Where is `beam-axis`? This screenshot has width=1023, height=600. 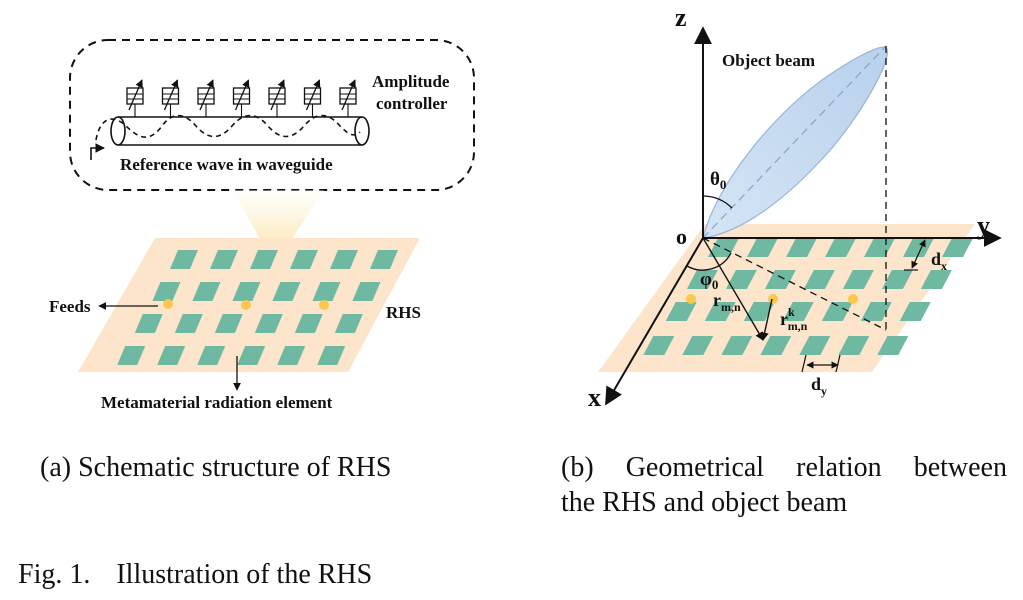
beam-axis is located at coordinates (794, 142).